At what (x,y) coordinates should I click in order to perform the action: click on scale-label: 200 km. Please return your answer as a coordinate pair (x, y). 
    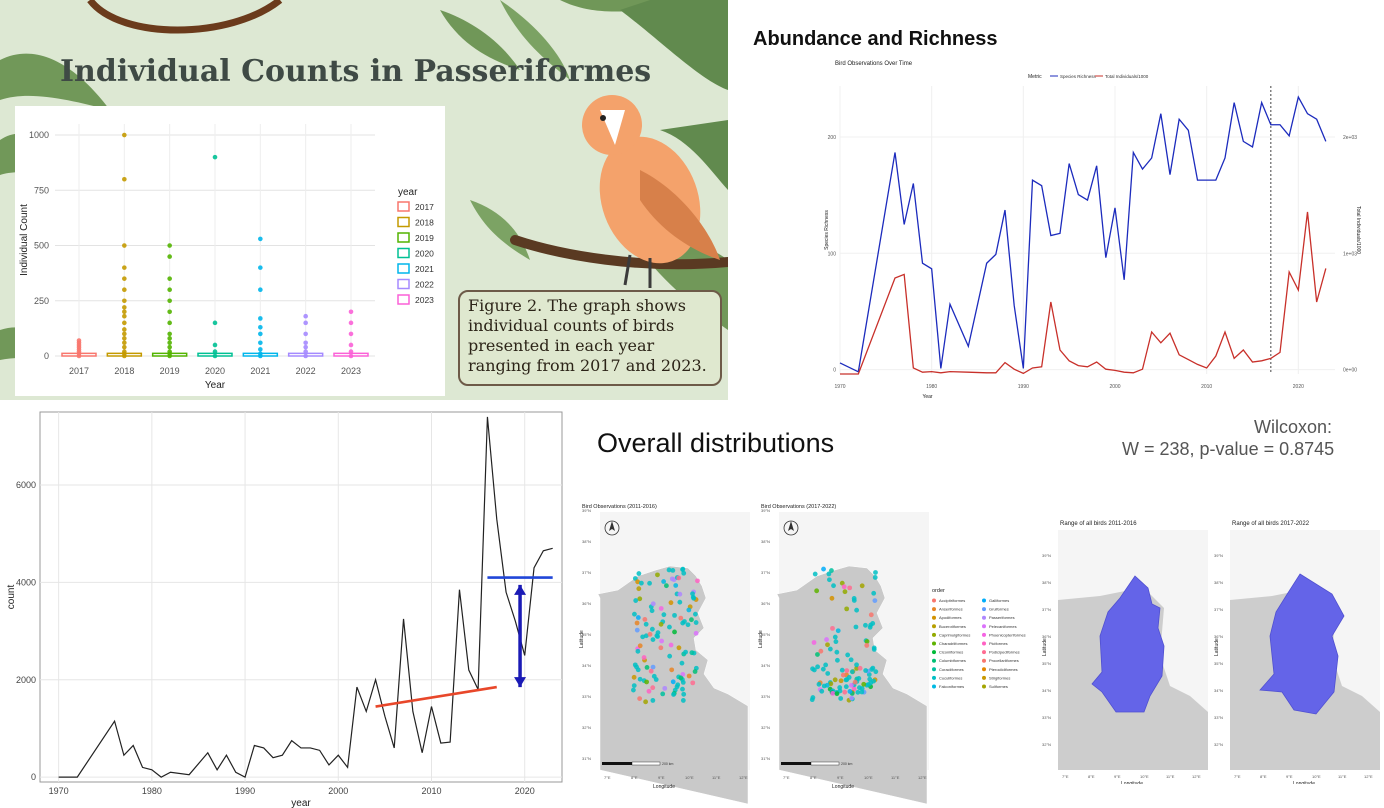
    Looking at the image, I should click on (668, 764).